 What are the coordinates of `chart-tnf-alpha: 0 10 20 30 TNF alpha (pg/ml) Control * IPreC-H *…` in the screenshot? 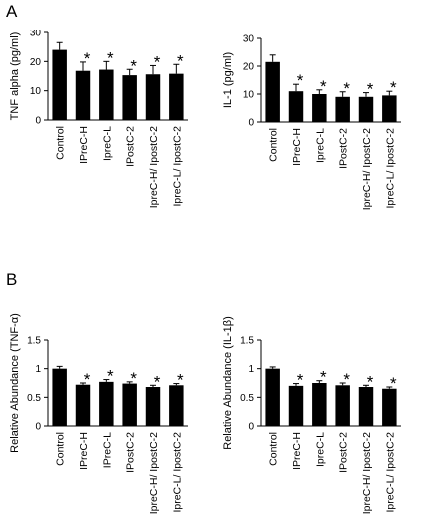 It's located at (98, 119).